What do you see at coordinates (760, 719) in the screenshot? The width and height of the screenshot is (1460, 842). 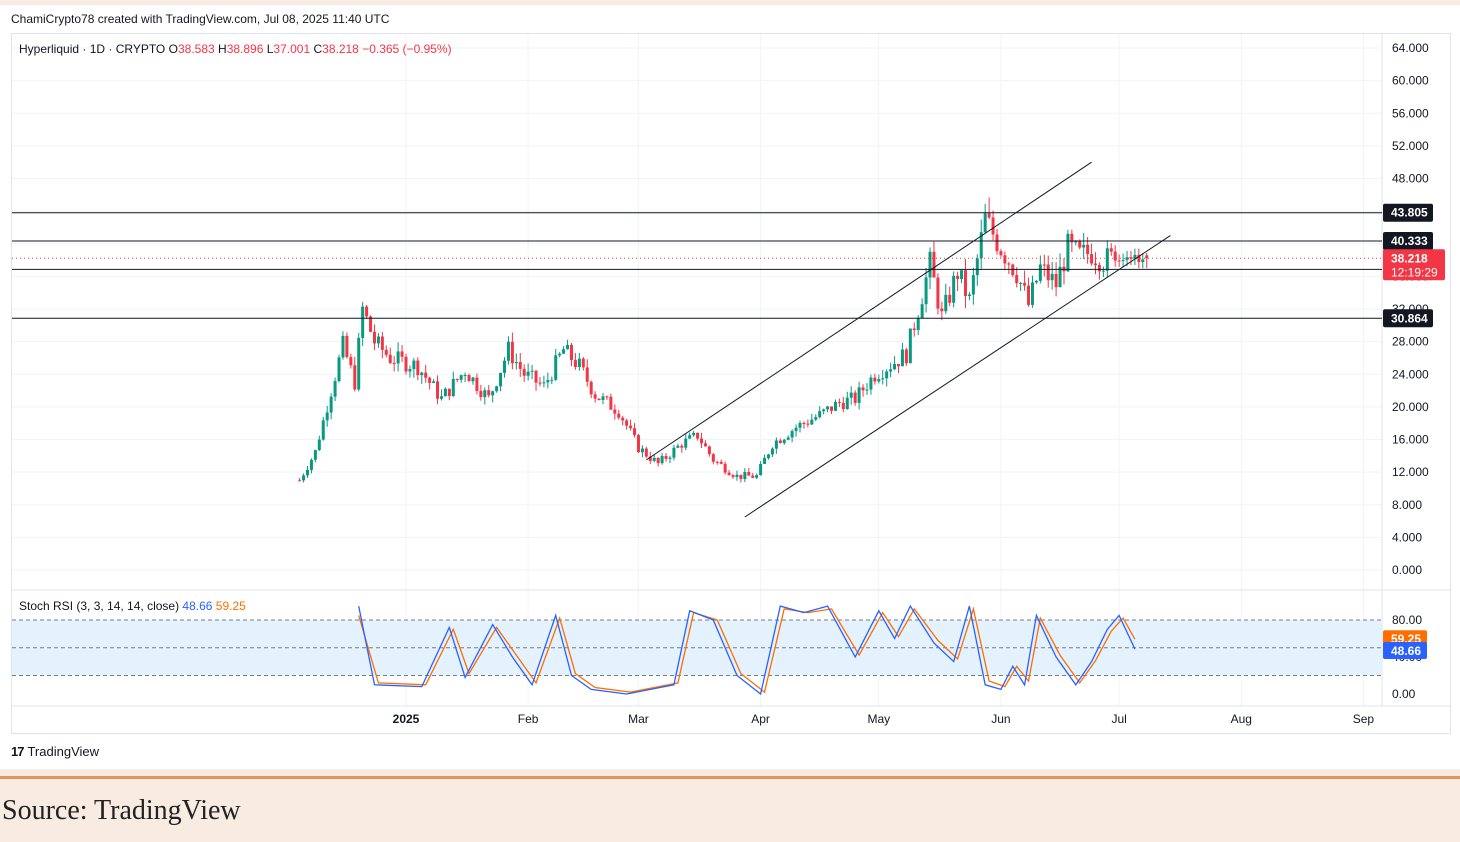 I see `time-axis-label: Apr` at bounding box center [760, 719].